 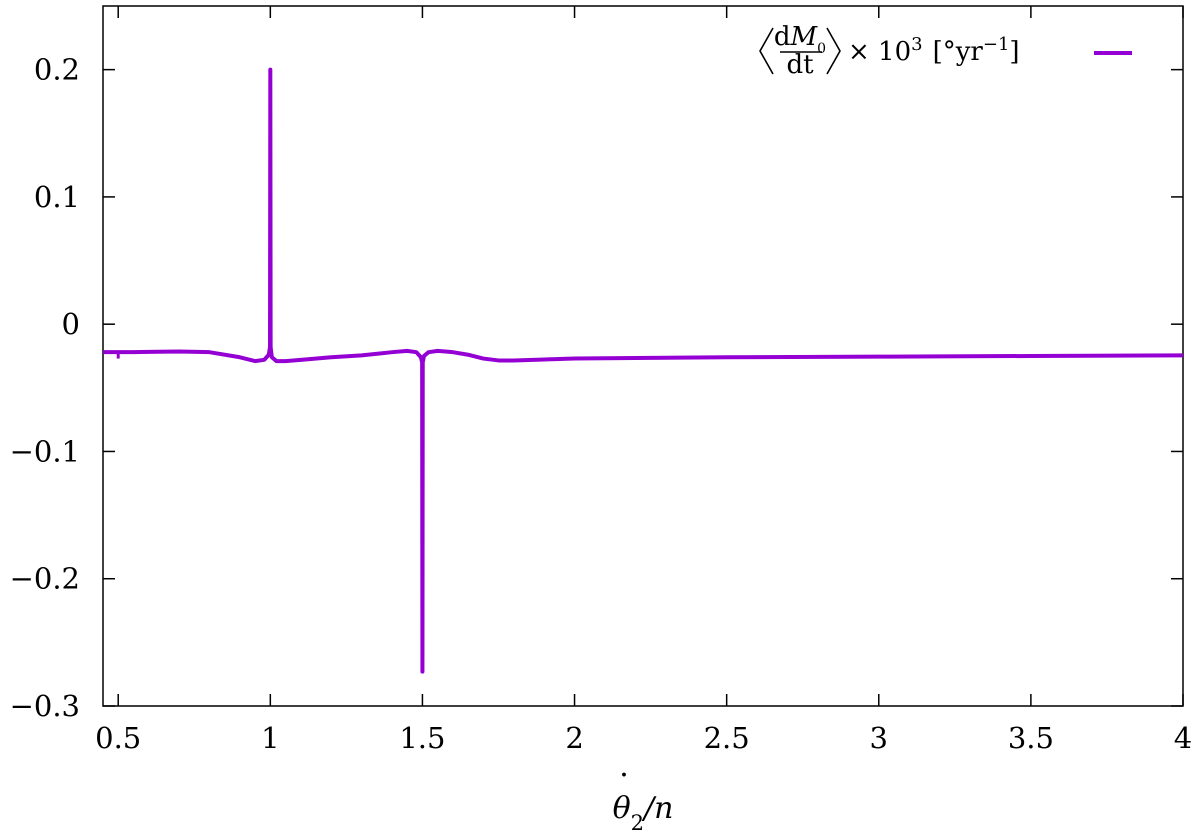 I want to click on x-tick-label: 1, so click(x=270, y=738).